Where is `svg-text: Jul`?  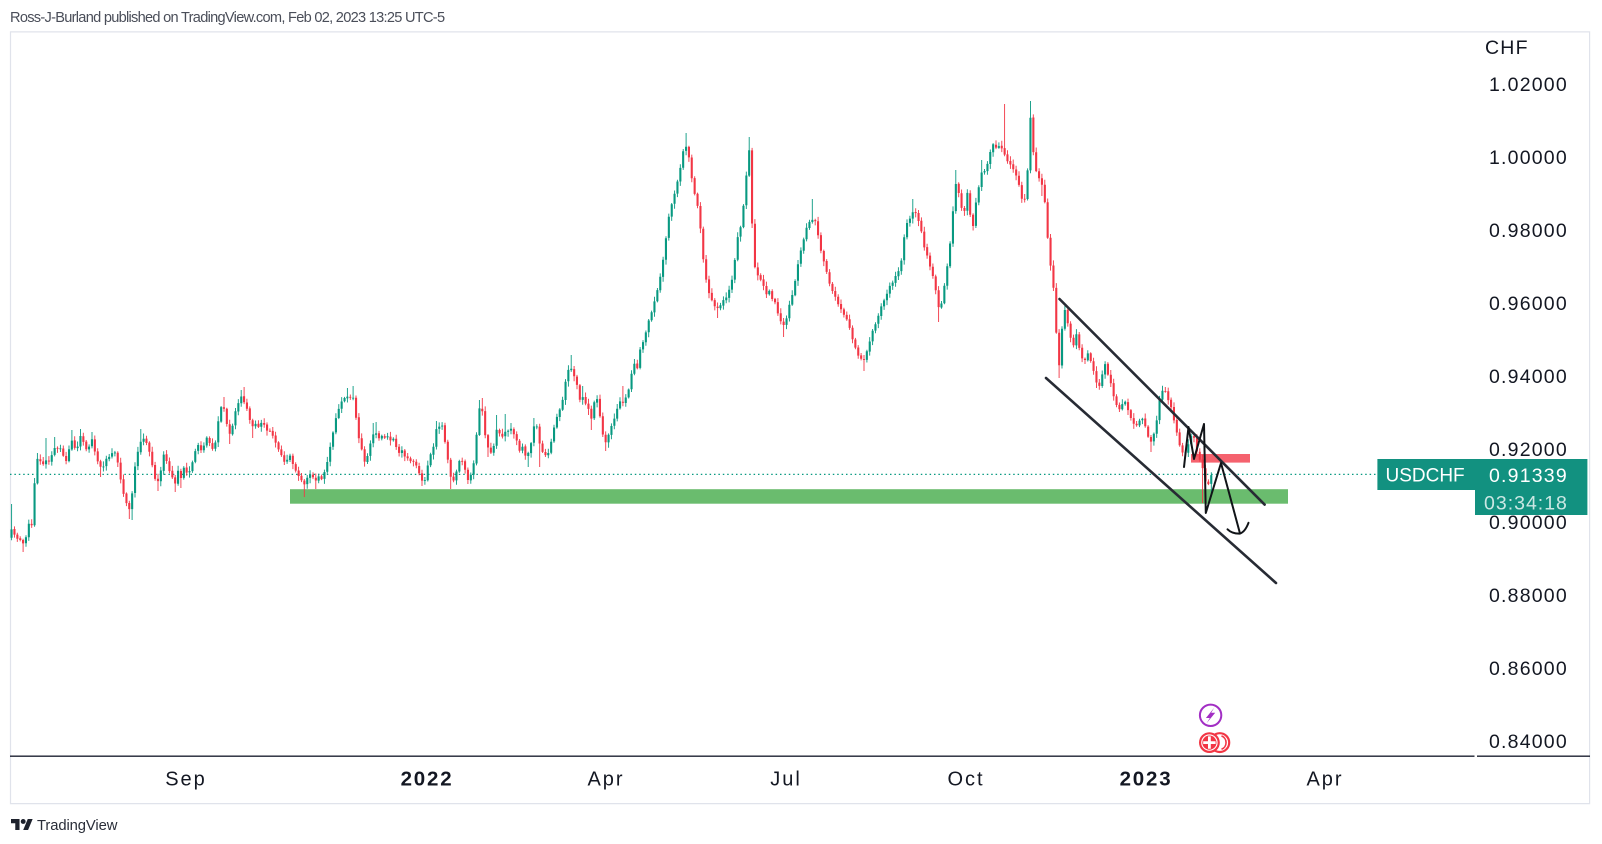 svg-text: Jul is located at coordinates (786, 780).